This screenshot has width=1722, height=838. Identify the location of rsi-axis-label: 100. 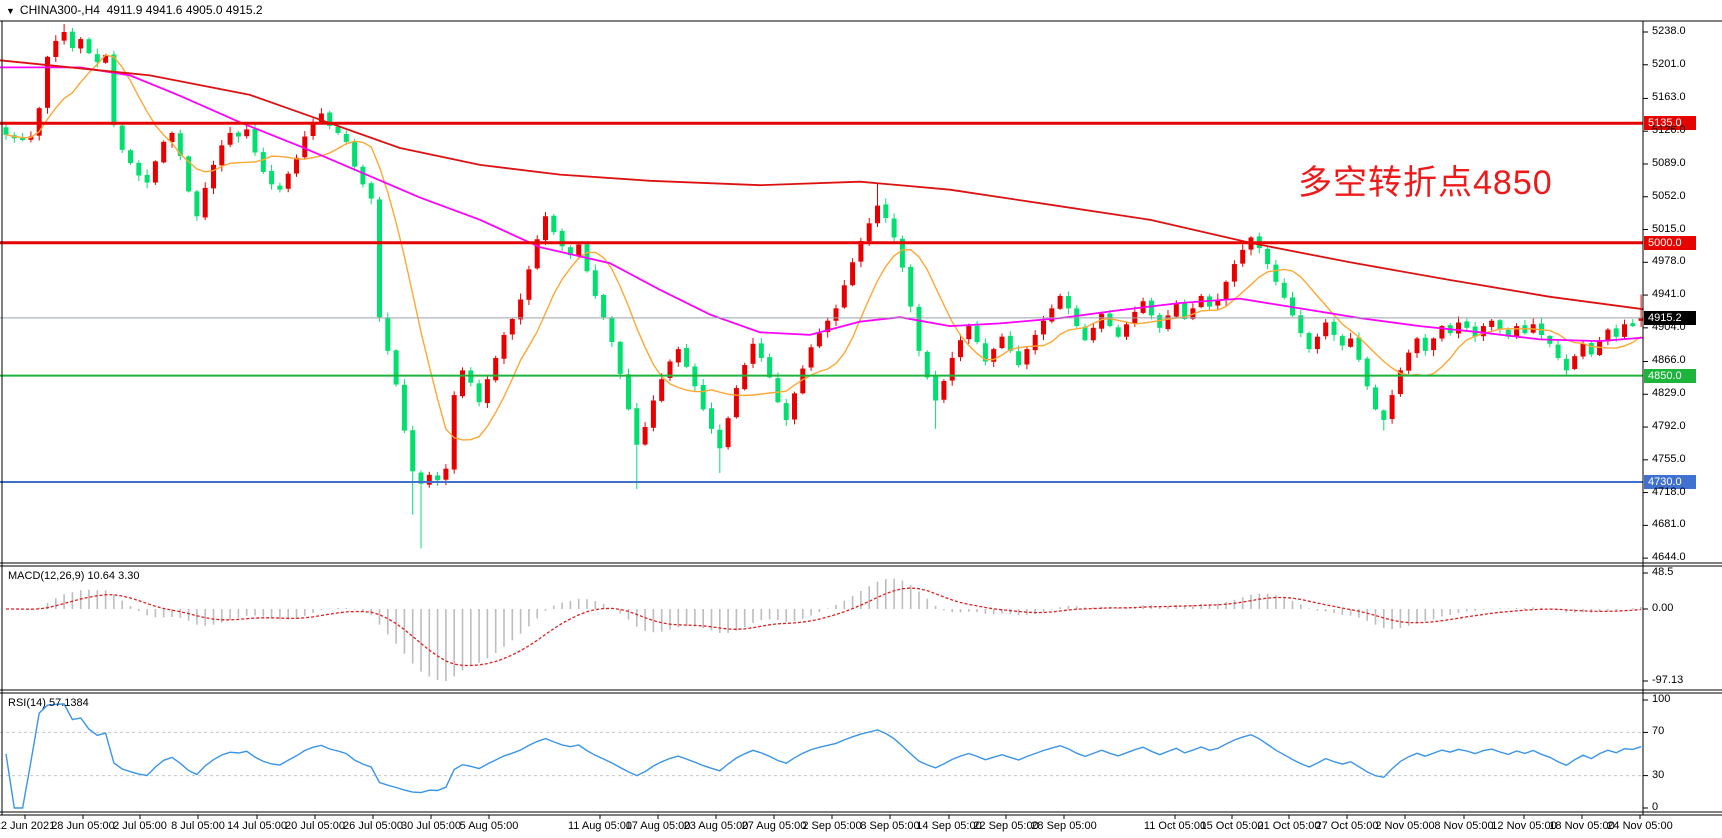
(1661, 699).